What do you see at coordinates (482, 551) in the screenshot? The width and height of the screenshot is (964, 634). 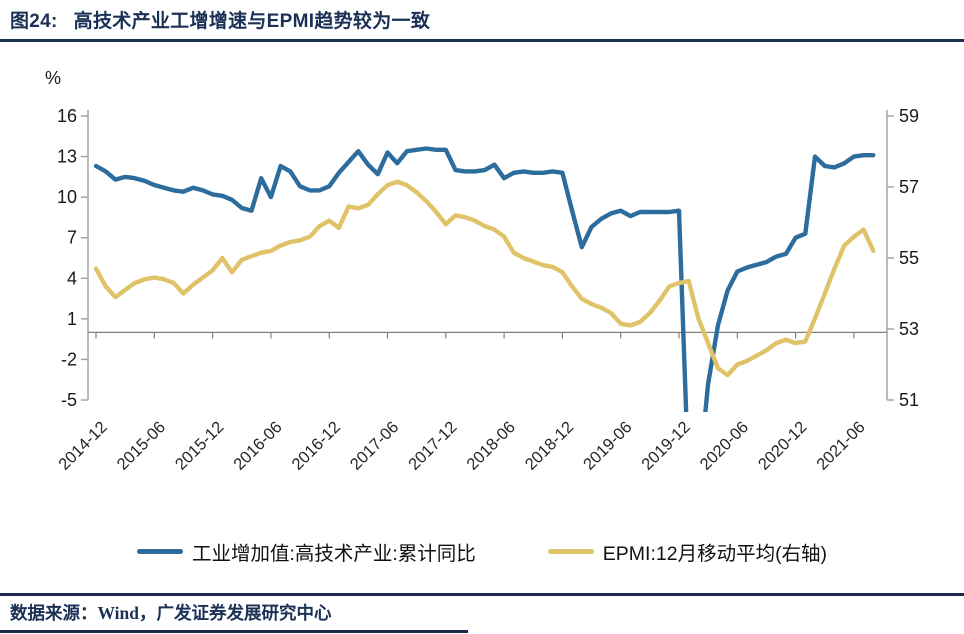 I see `chart-legend: 工业增加值:高技术产业:累计同比 EPMI:12月移动平均(右轴)` at bounding box center [482, 551].